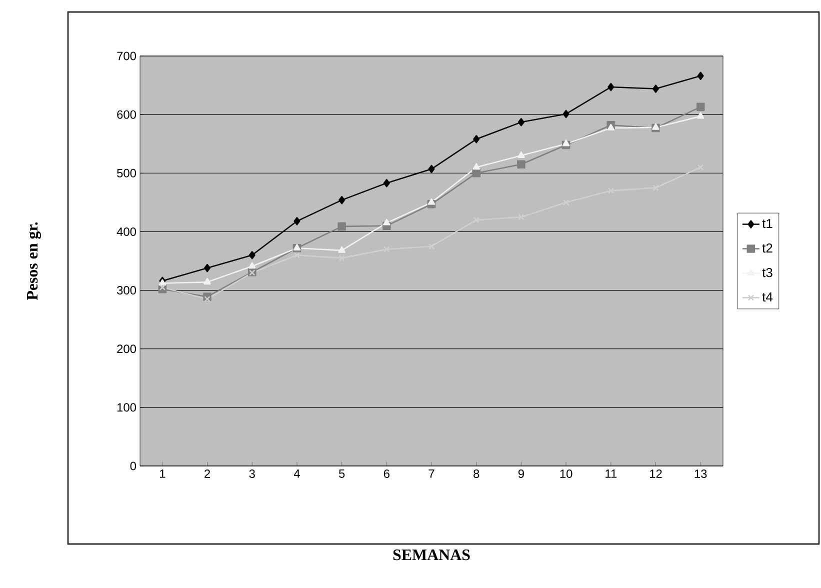 The image size is (821, 588). Describe the element at coordinates (34, 261) in the screenshot. I see `y-axis-title: Pesos en gr.` at that location.